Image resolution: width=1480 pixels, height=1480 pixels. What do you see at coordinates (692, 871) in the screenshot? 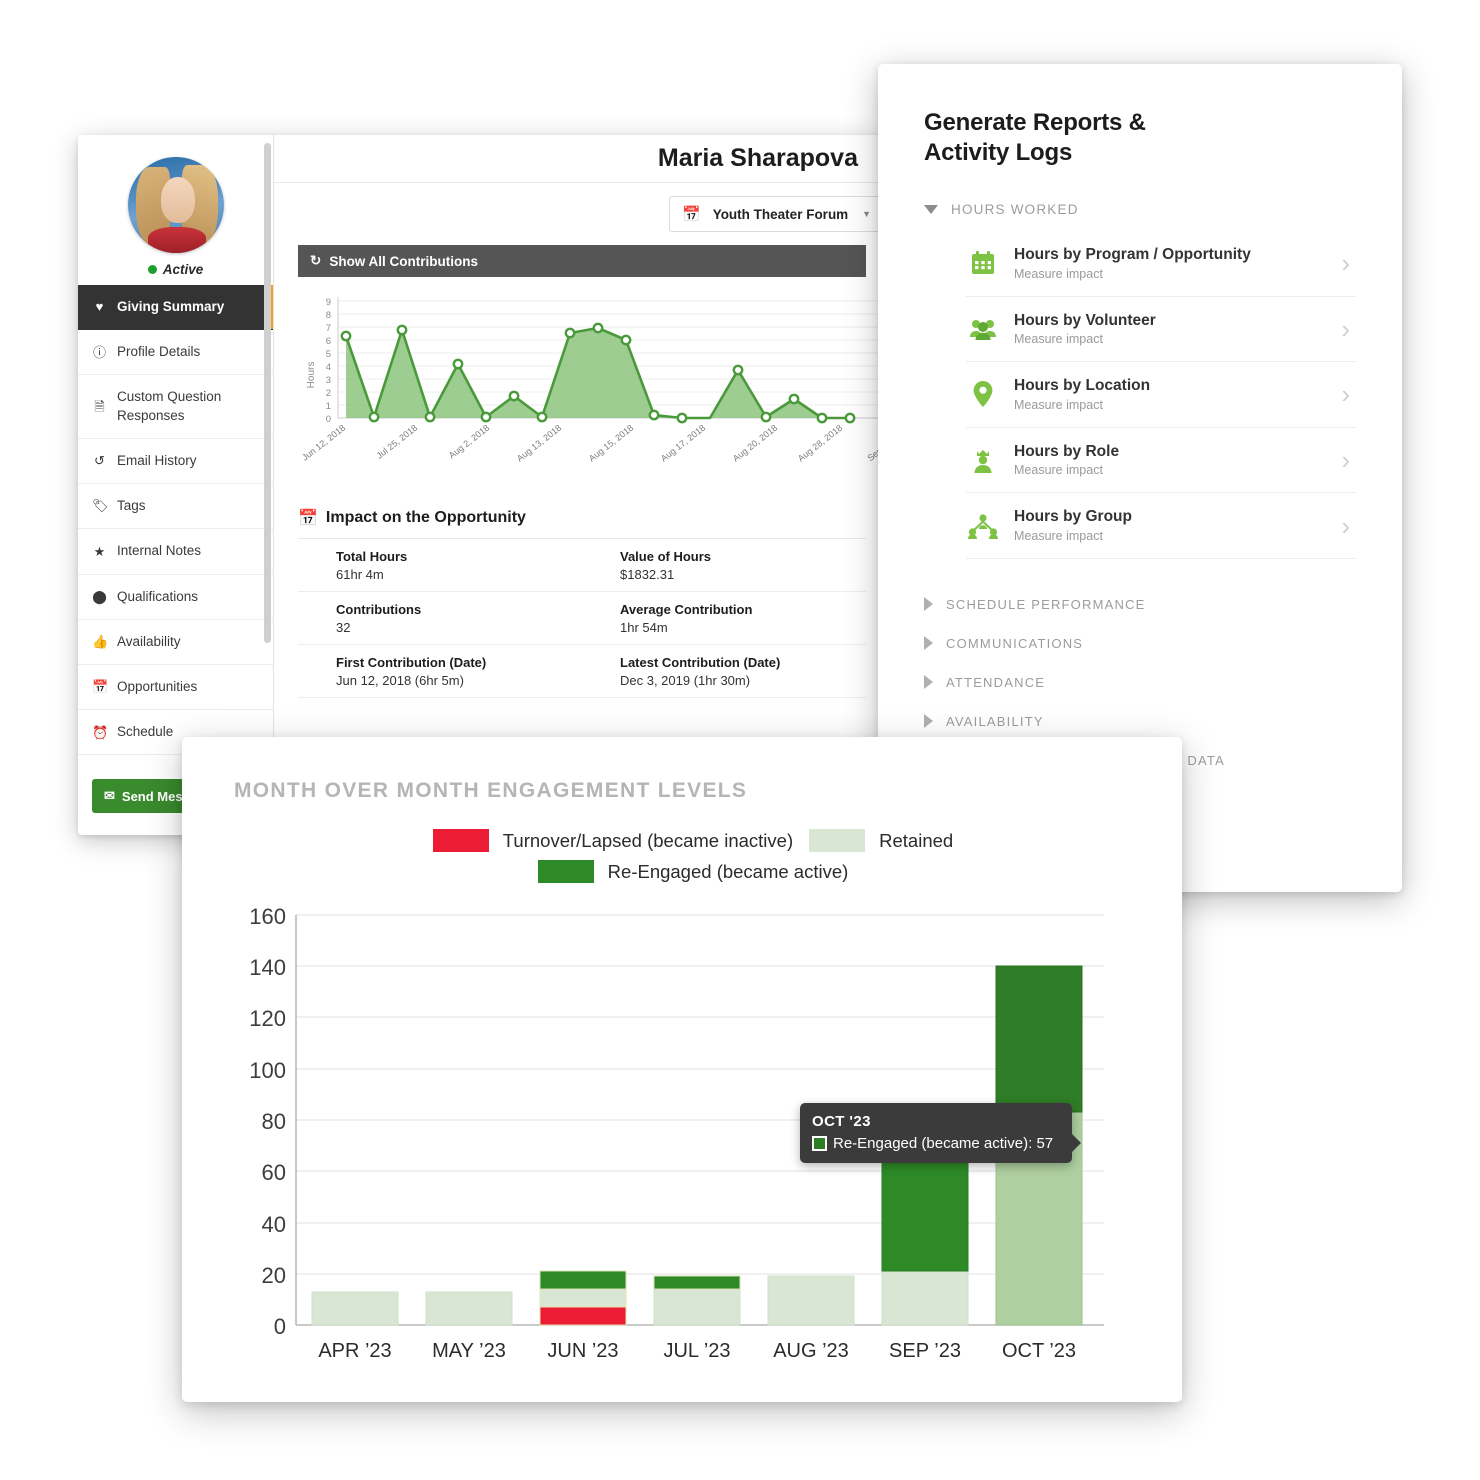
I see `legend-item-reengaged: Re-Engaged (became active)` at bounding box center [692, 871].